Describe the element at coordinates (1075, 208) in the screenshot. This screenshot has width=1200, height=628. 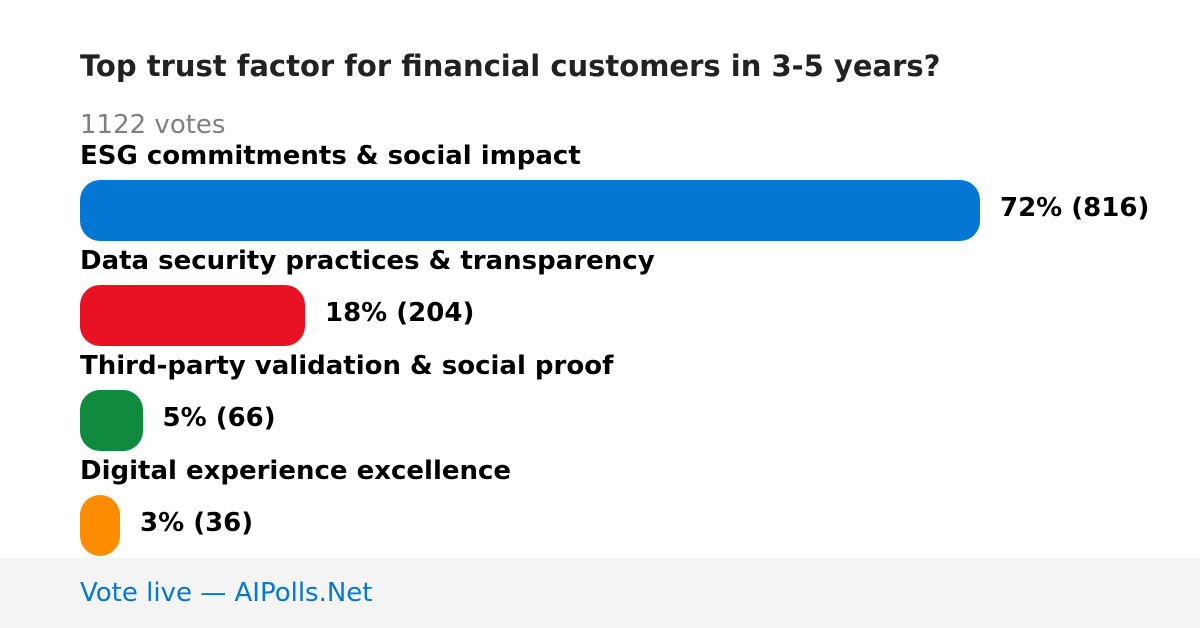
I see `option-value-label: 72% (816)` at that location.